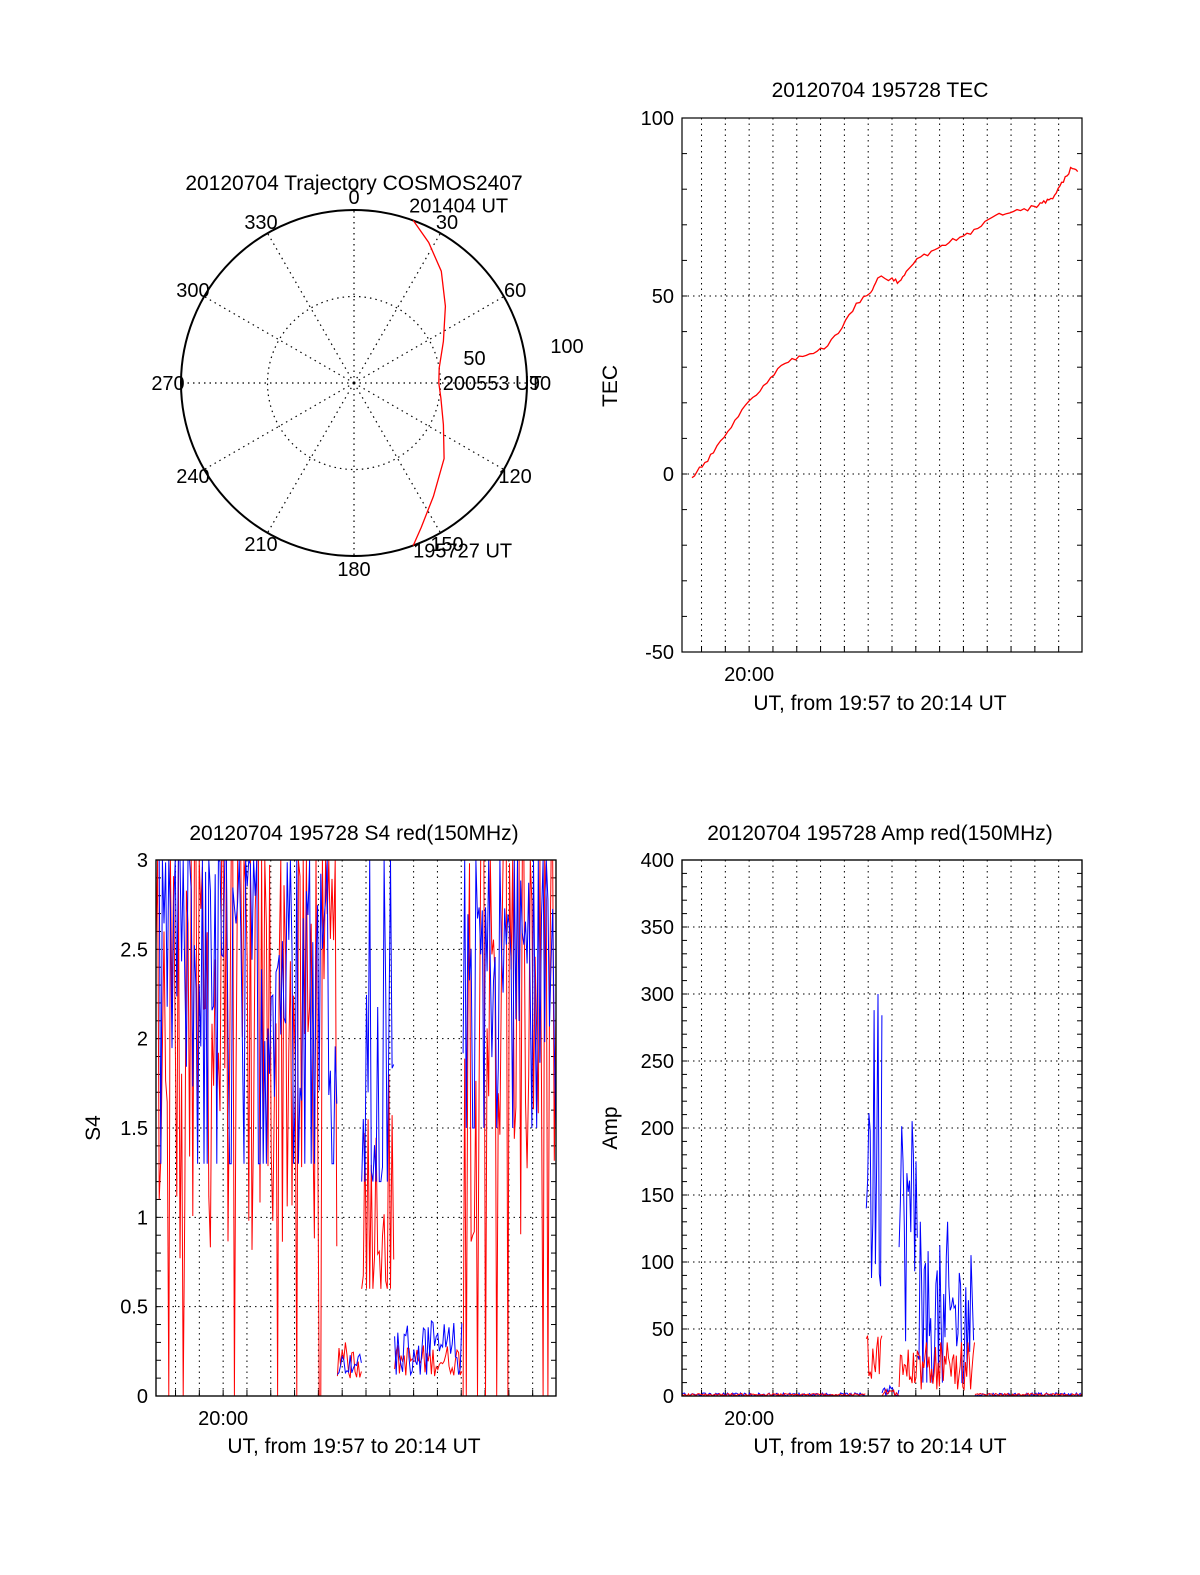 The height and width of the screenshot is (1575, 1200). What do you see at coordinates (657, 995) in the screenshot?
I see `y-tick-label: 300` at bounding box center [657, 995].